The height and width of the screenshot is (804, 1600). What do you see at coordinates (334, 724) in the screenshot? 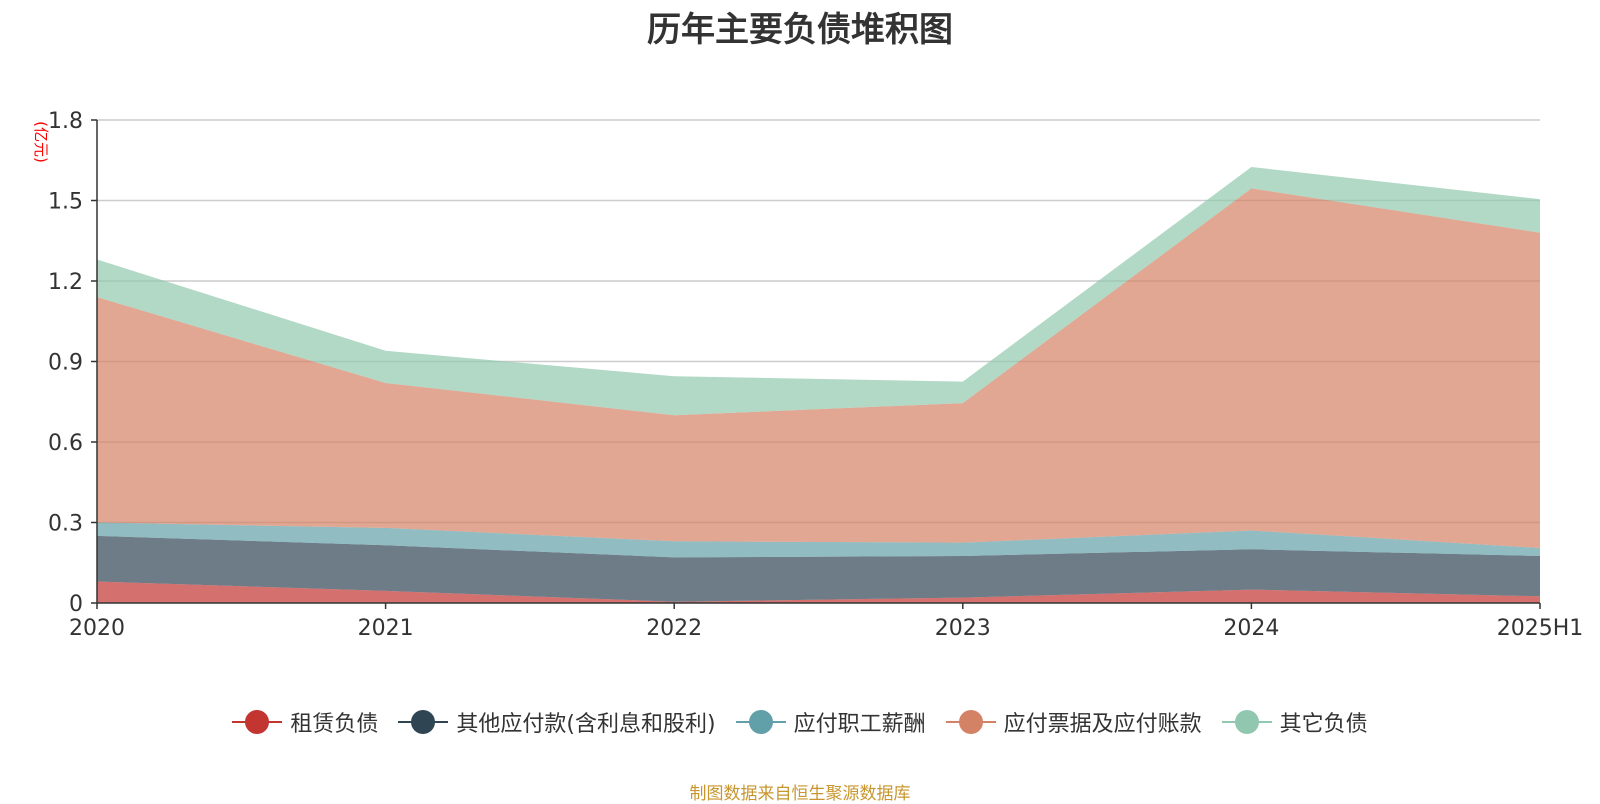
I see `legend-label: 租赁负债` at bounding box center [334, 724].